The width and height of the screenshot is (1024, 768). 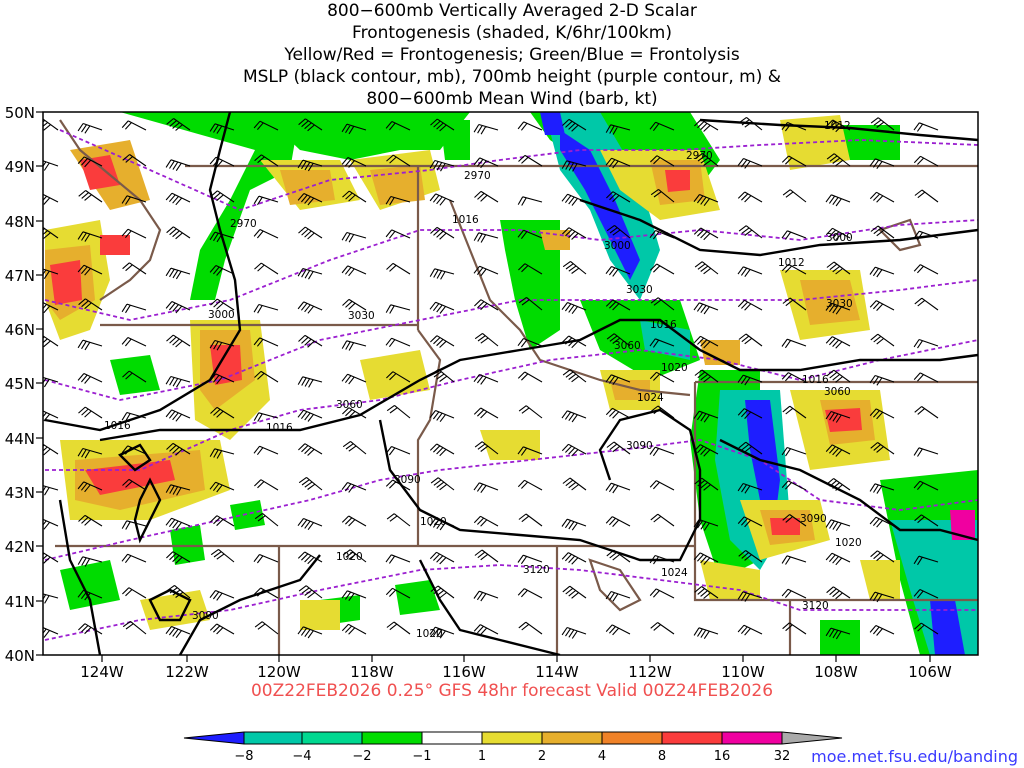 I want to click on height-label: 3120, so click(x=815, y=606).